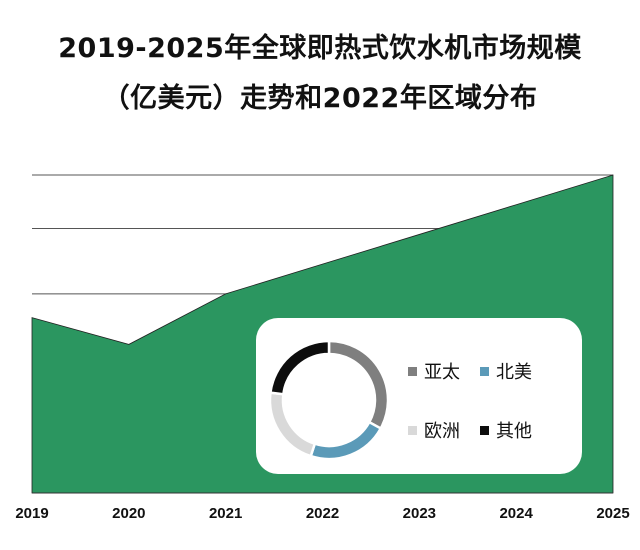 The image size is (640, 550). Describe the element at coordinates (128, 513) in the screenshot. I see `x-tick-label: 2020` at that location.